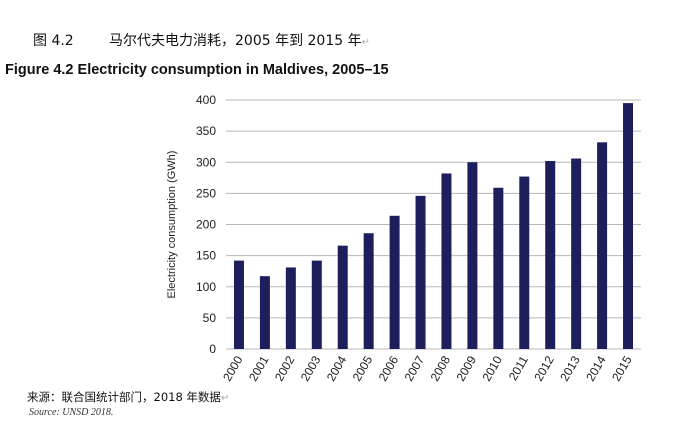 This screenshot has height=436, width=677. Describe the element at coordinates (206, 256) in the screenshot. I see `y-tick-label: 150` at that location.